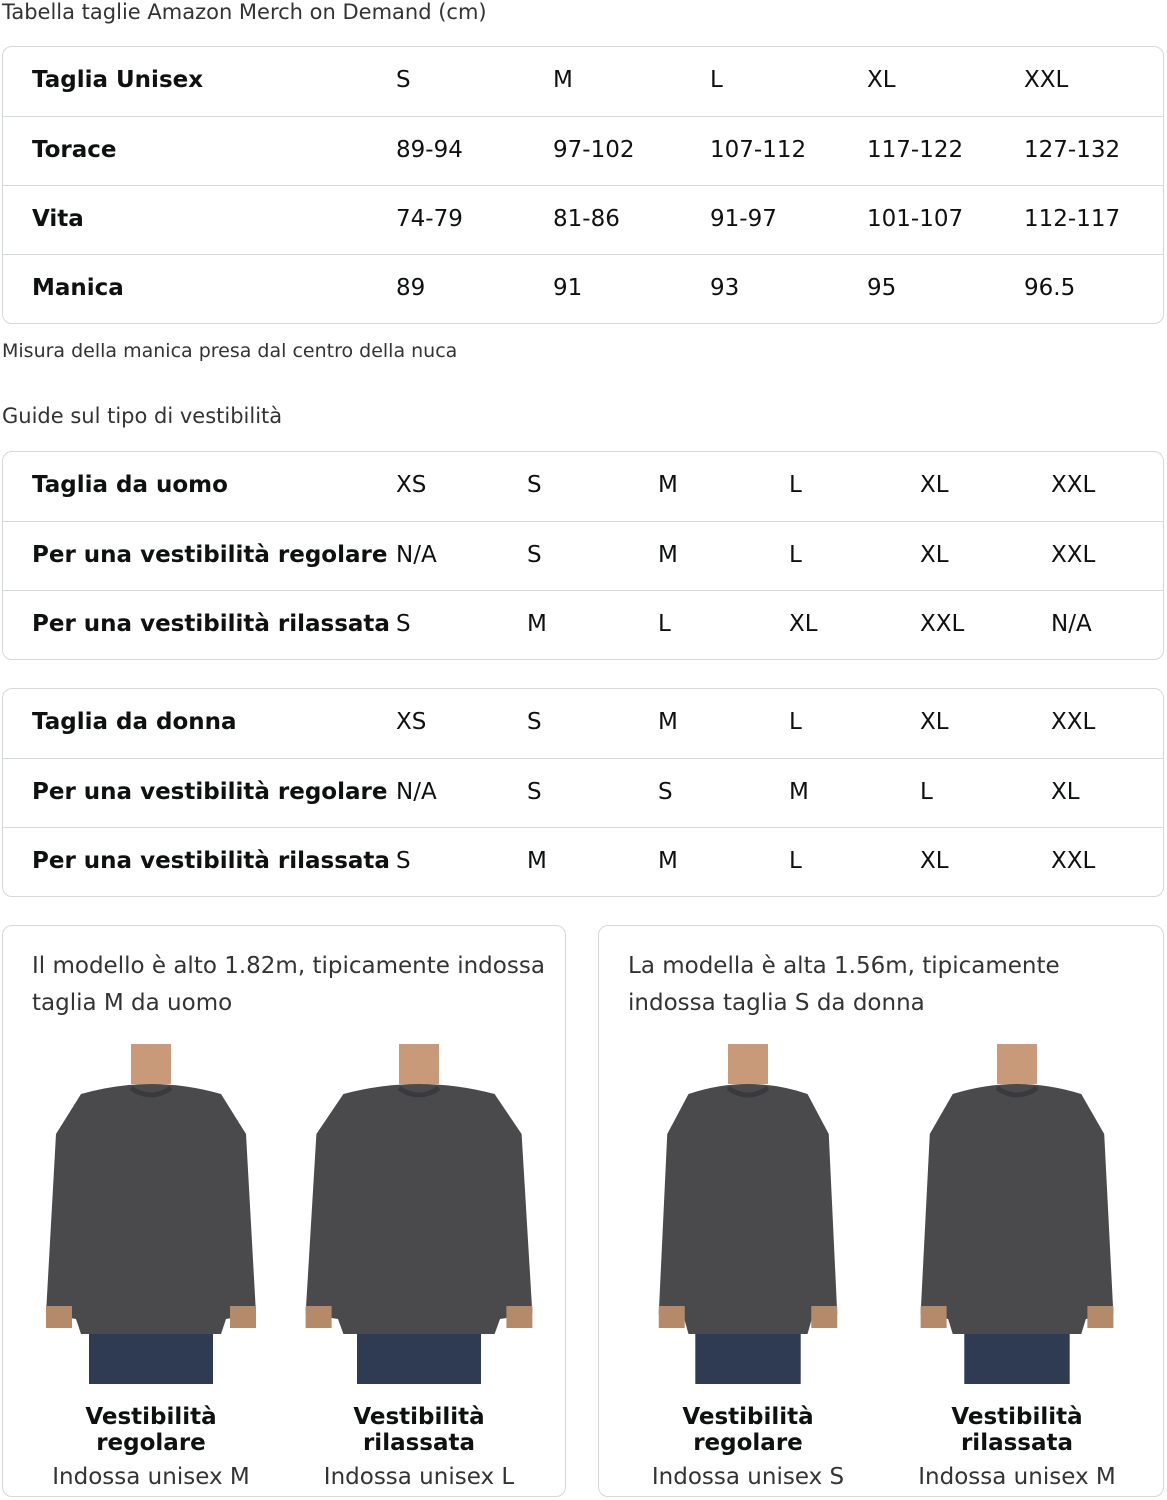 This screenshot has width=1167, height=1500. What do you see at coordinates (725, 288) in the screenshot?
I see `table-cell: 93` at bounding box center [725, 288].